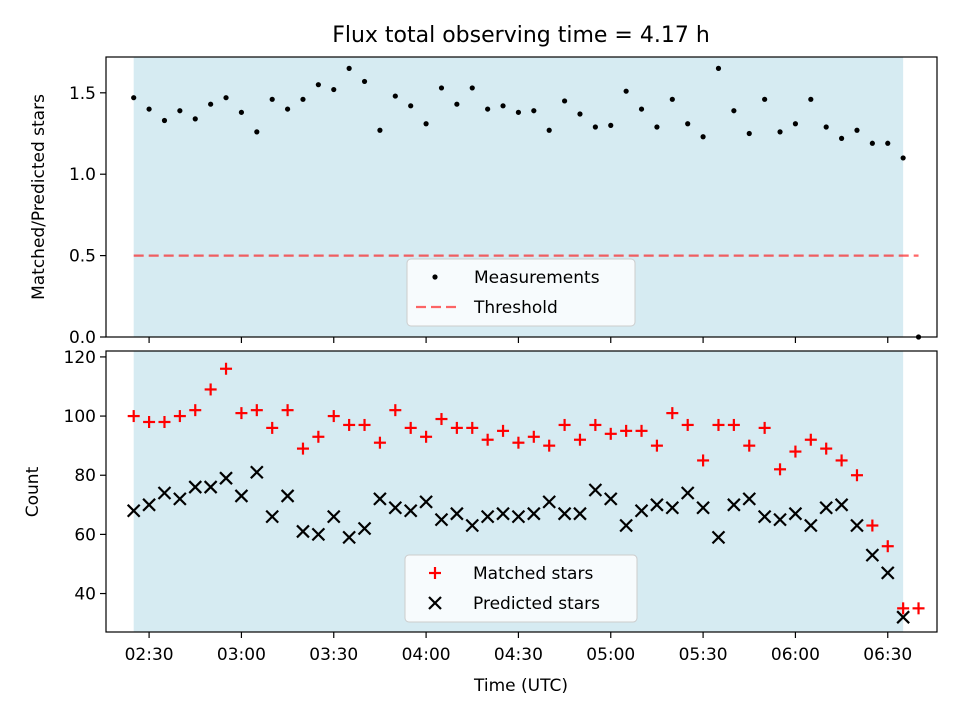 Image resolution: width=960 pixels, height=720 pixels. I want to click on y-tick-label: 0.5, so click(82, 257).